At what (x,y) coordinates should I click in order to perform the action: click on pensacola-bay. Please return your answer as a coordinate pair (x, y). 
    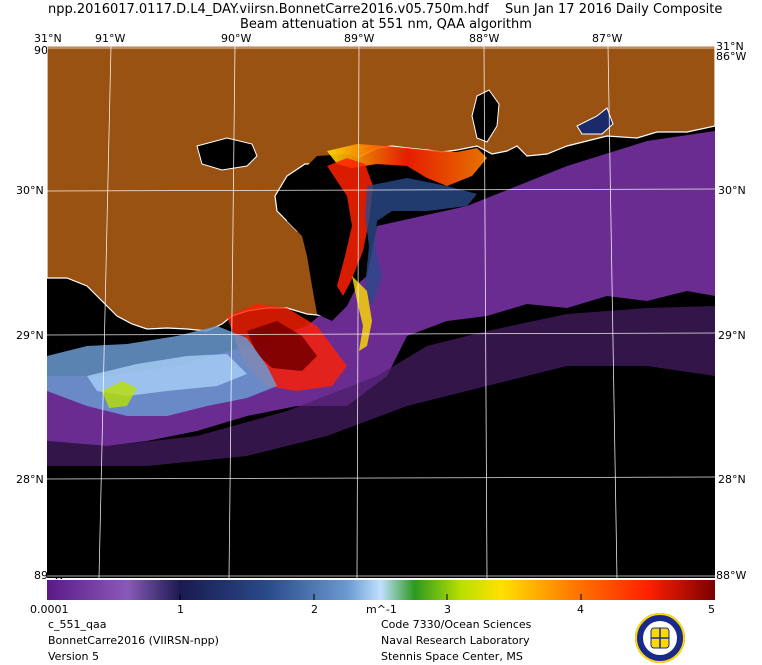
    Looking at the image, I should click on (595, 121).